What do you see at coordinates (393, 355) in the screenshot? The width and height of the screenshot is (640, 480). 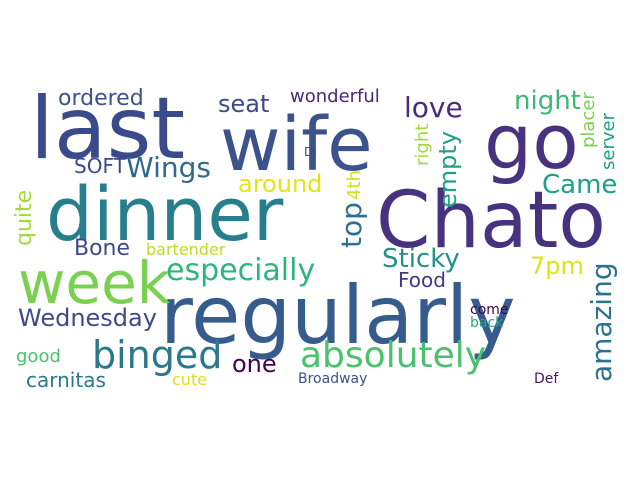 I see `word-absolutely: absolutely` at bounding box center [393, 355].